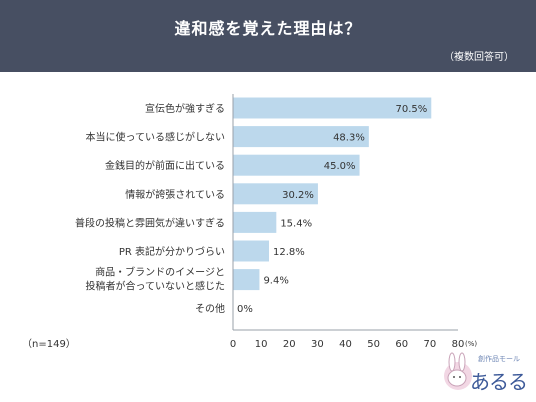 The width and height of the screenshot is (536, 402). Describe the element at coordinates (165, 165) in the screenshot. I see `category-label: 金銭目的が前面に出ている` at that location.